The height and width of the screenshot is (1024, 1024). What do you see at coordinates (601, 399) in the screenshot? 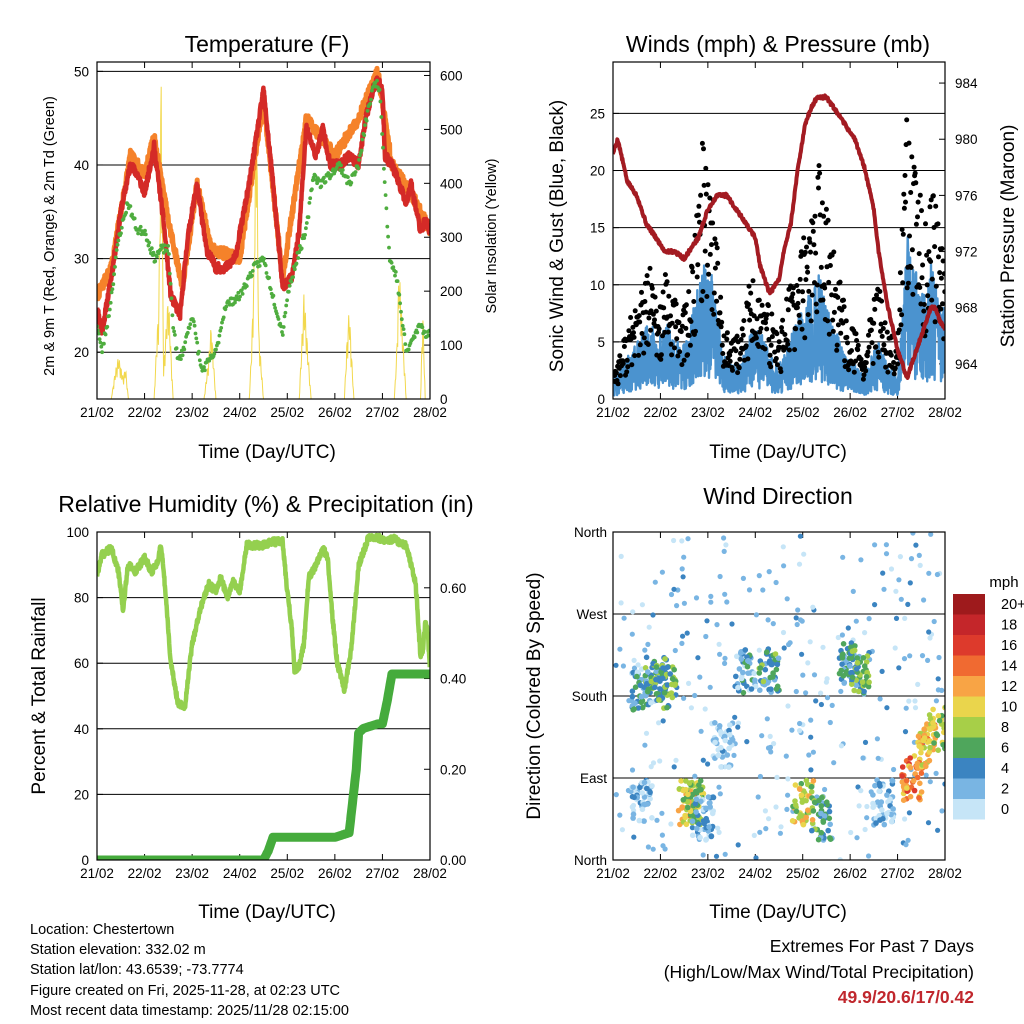
I see `wind-y-tick-label: 0` at bounding box center [601, 399].